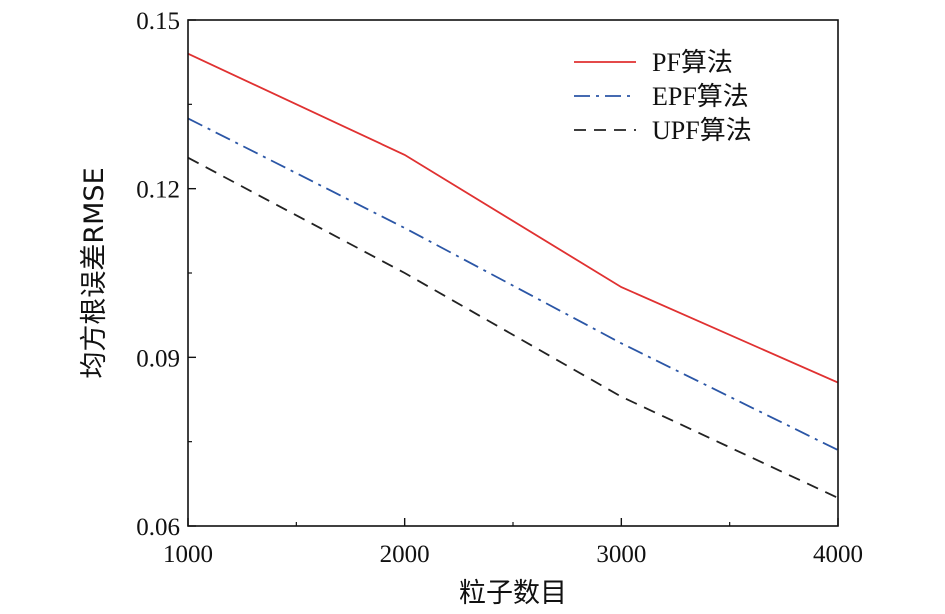 This screenshot has height=614, width=945. I want to click on x-axis-title: 粒子数目, so click(513, 593).